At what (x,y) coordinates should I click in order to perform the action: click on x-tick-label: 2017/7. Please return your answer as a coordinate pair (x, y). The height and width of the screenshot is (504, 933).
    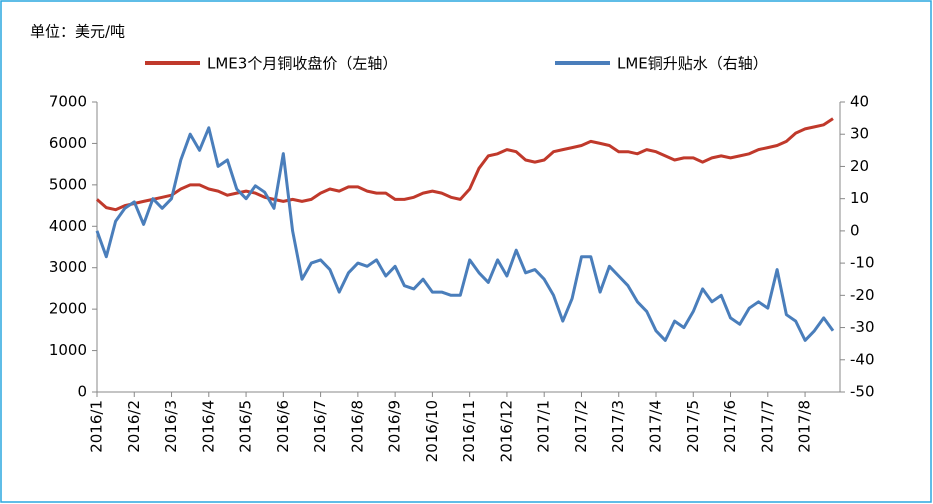
    Looking at the image, I should click on (767, 426).